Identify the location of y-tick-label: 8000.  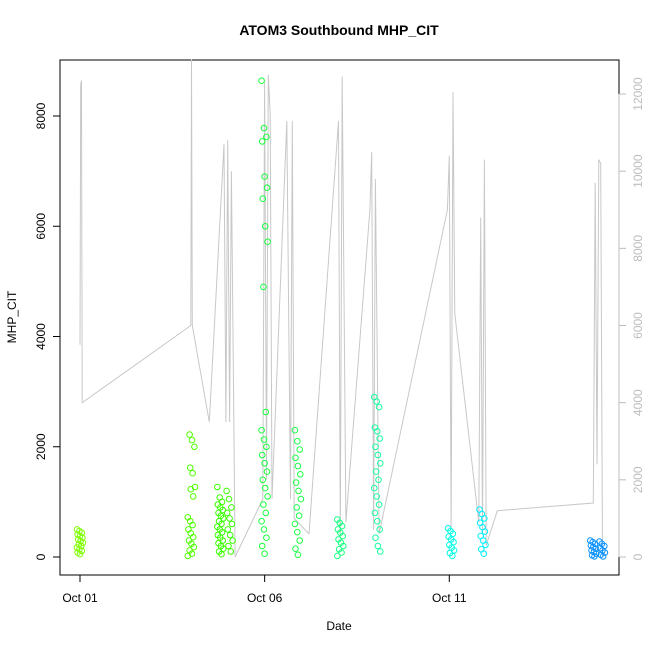
(41, 115).